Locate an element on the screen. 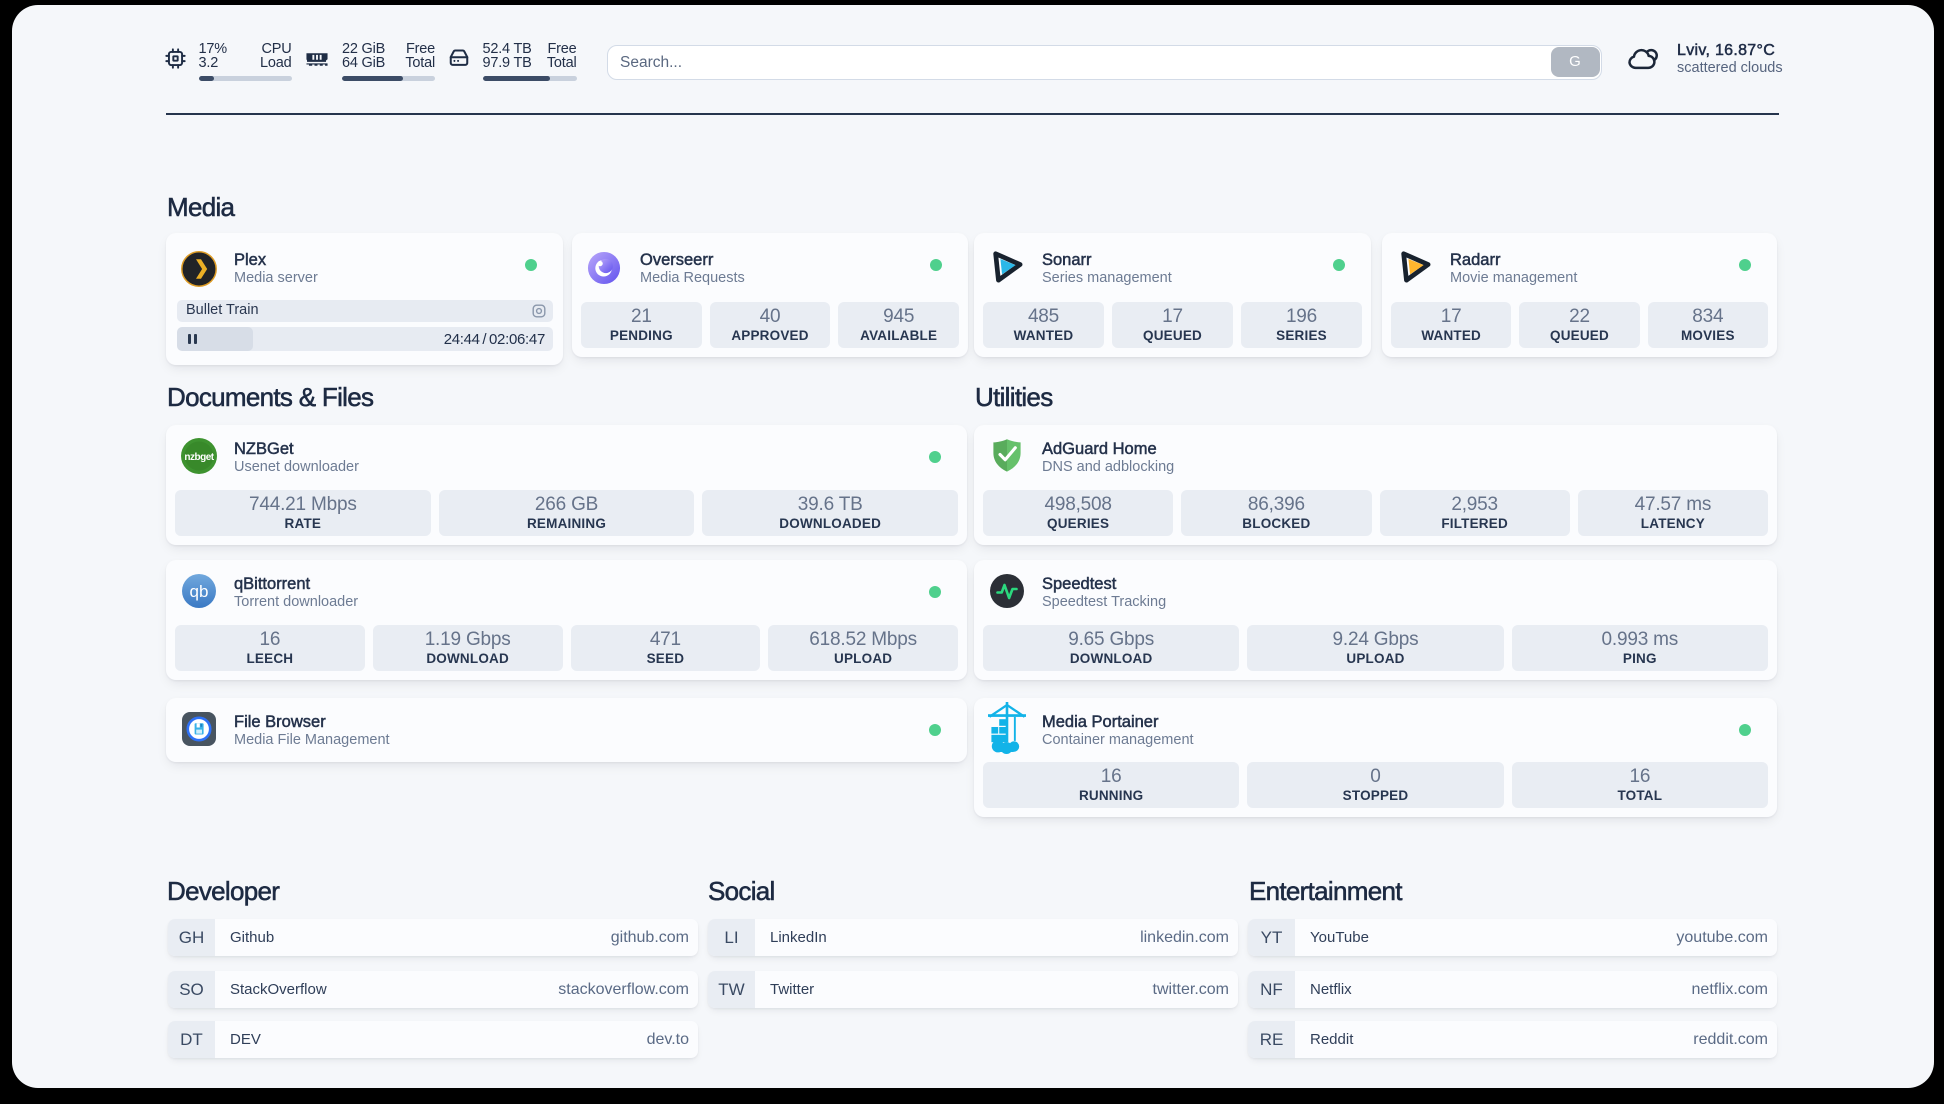 This screenshot has width=1944, height=1104. svg-text: qb is located at coordinates (199, 591).